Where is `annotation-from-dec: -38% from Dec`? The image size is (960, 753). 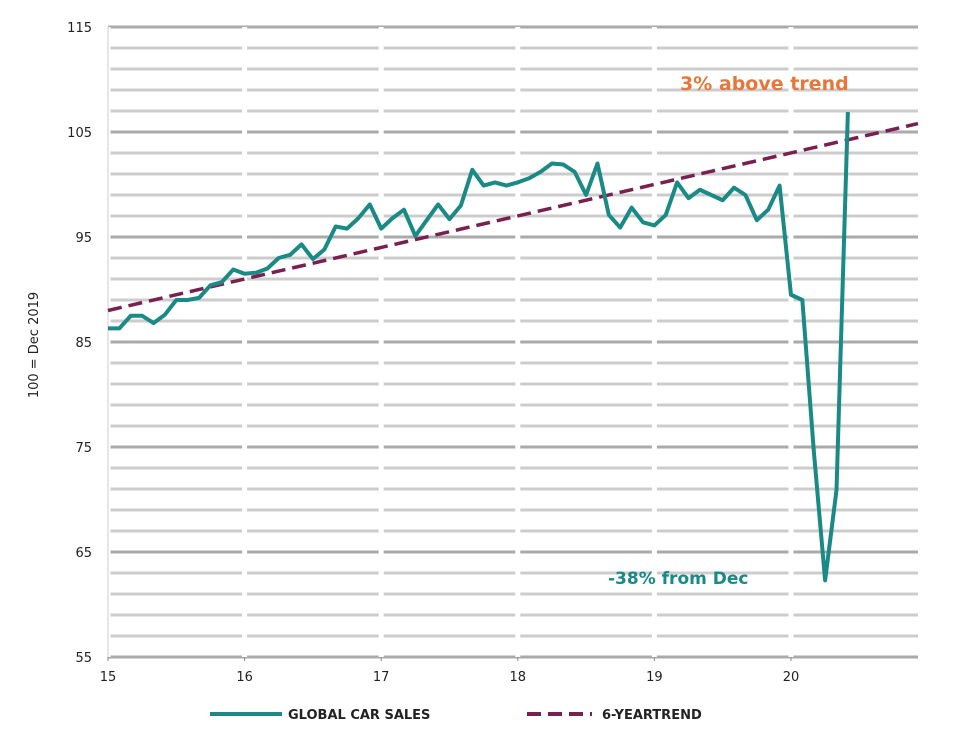 annotation-from-dec: -38% from Dec is located at coordinates (678, 579).